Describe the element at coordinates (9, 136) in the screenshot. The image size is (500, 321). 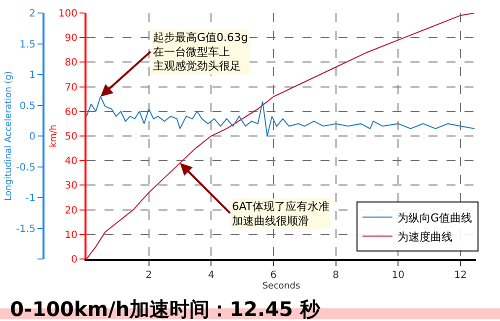
I see `y2-axis-title: Longitudinal Acceleration (g)` at that location.